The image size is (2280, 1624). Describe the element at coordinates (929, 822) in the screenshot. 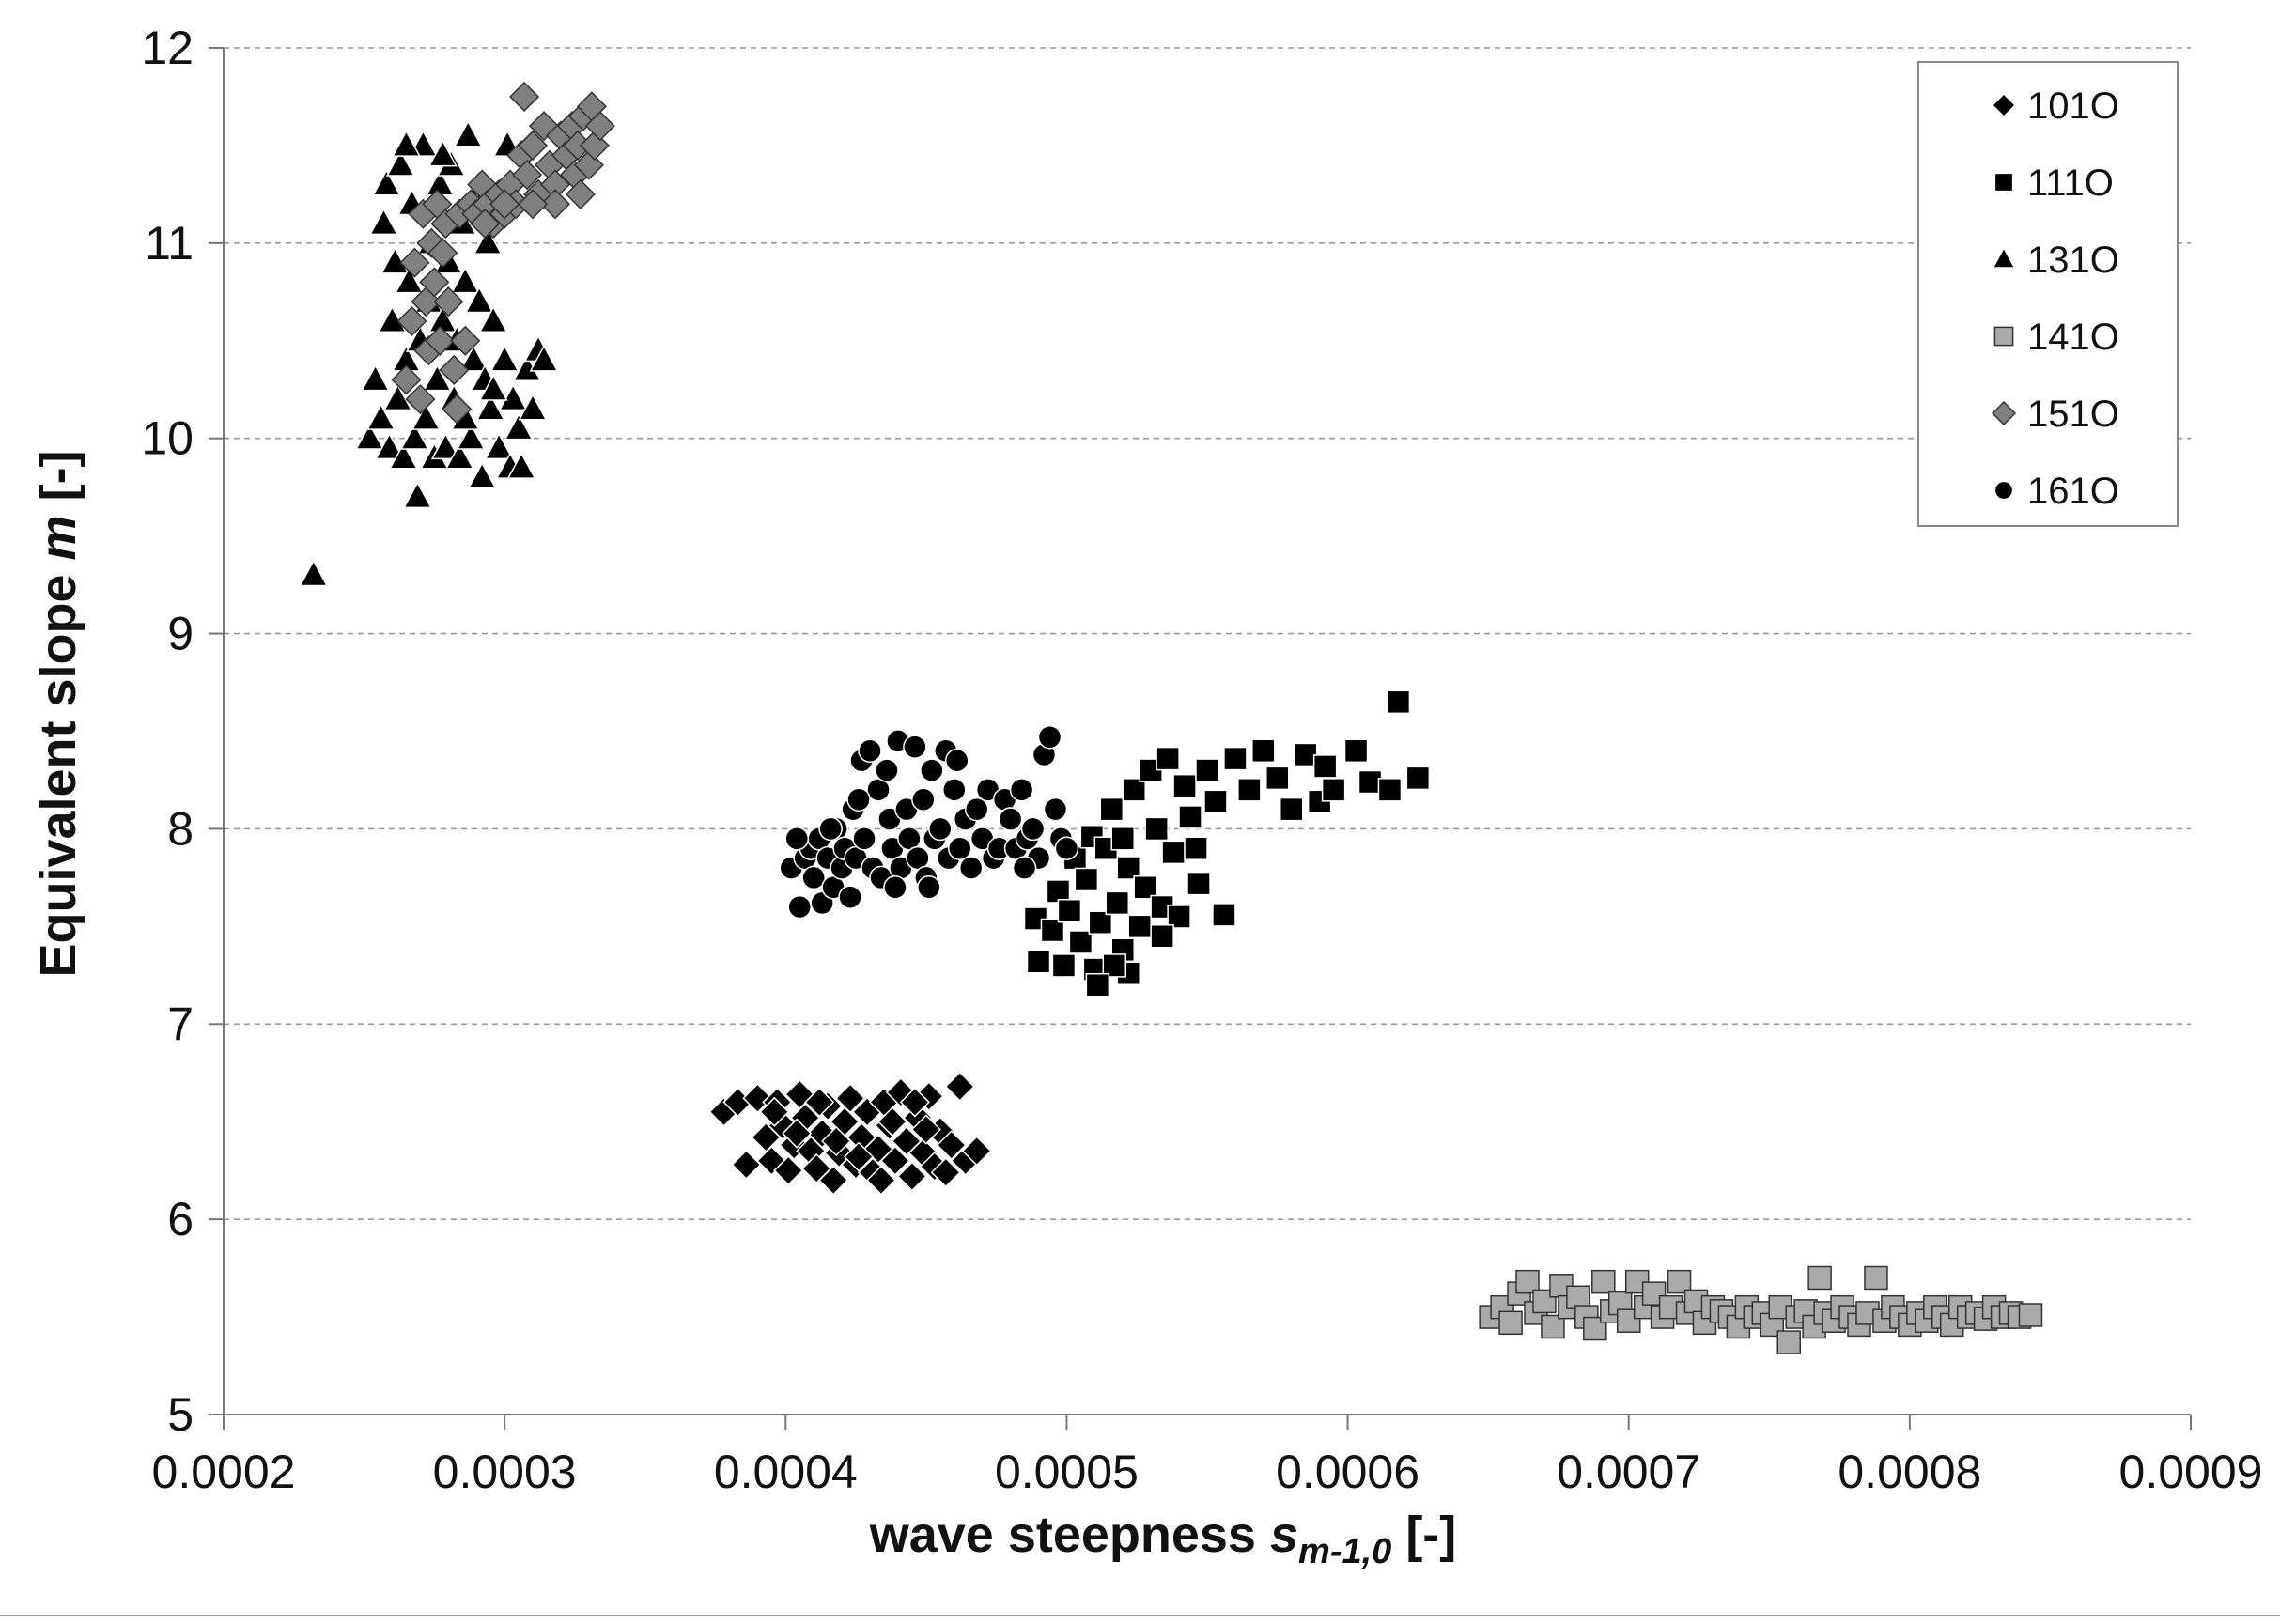

I see `series-161O` at that location.